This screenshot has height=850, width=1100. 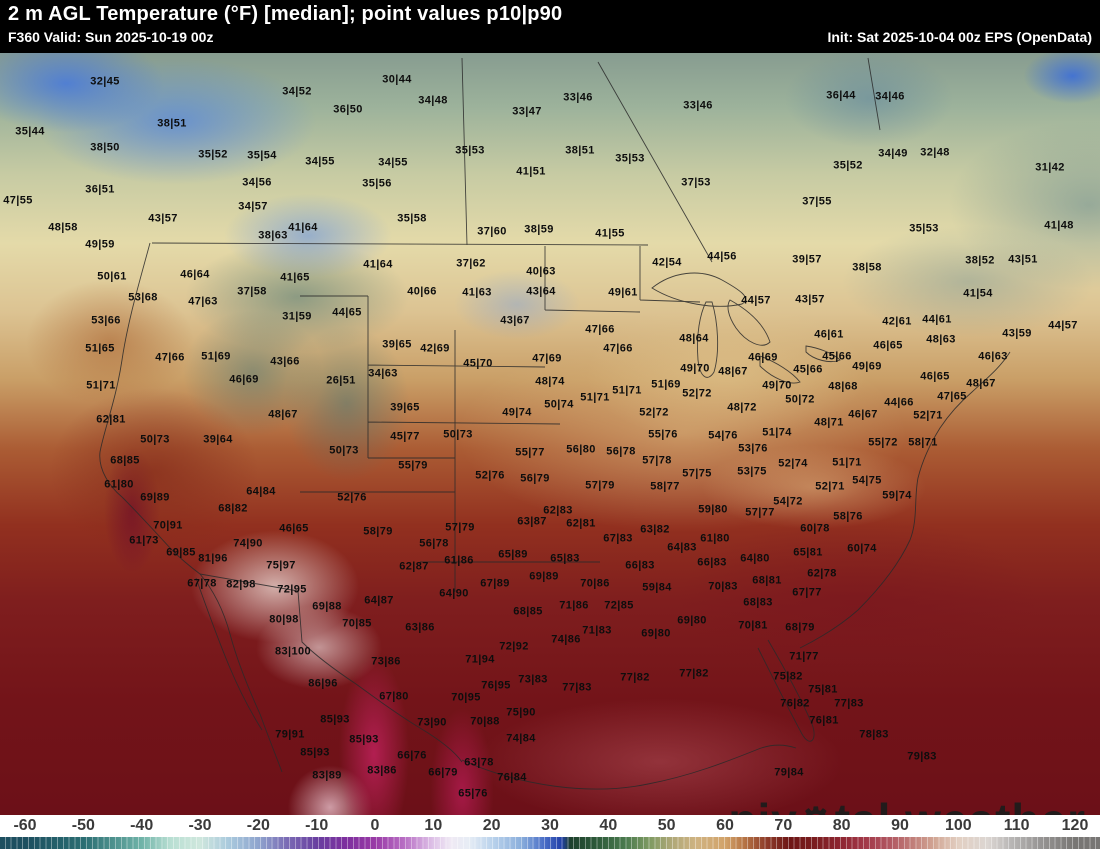 I want to click on init-time-label: Init: Sat 2025-10-04 00z EPS (OpenData), so click(x=959, y=37).